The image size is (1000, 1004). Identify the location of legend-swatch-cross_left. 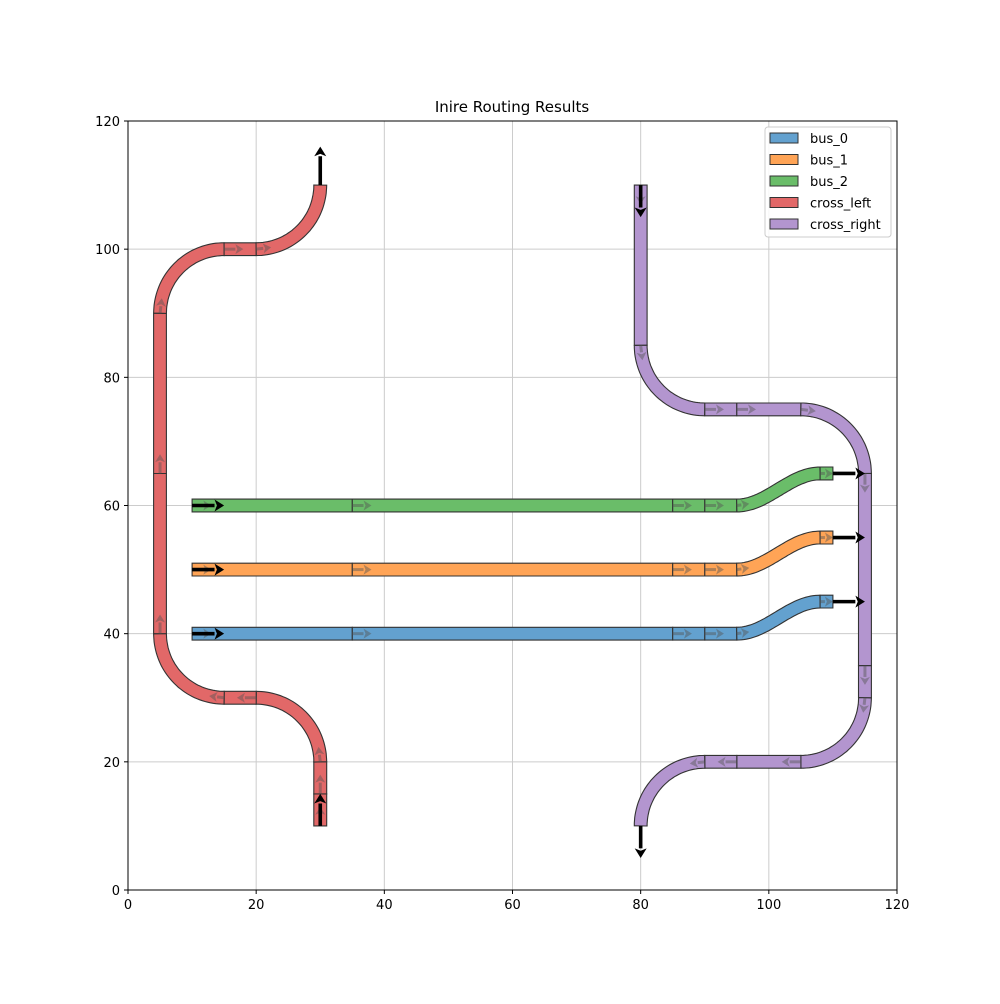
(784, 202).